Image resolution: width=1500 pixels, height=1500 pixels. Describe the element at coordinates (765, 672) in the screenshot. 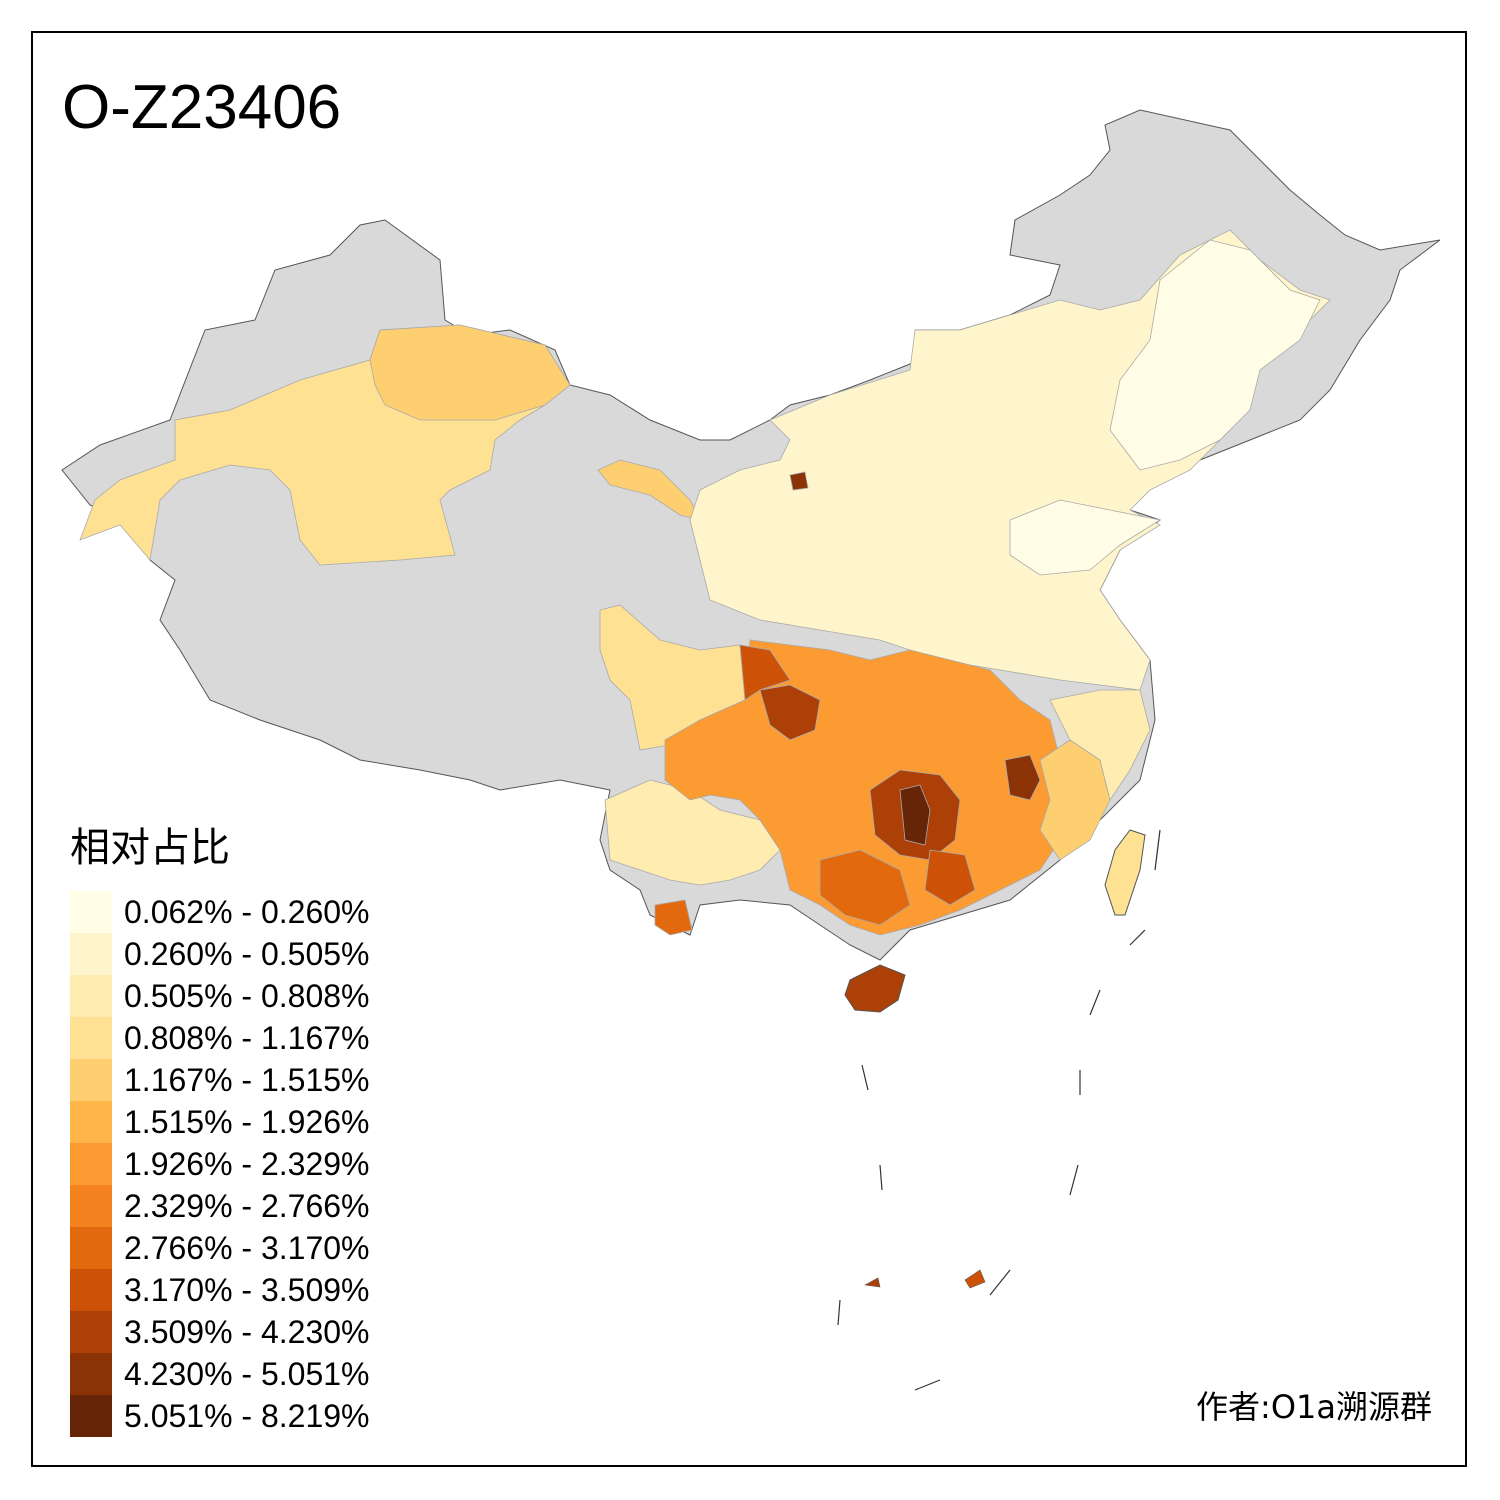

I see `region-sichuan-core` at that location.